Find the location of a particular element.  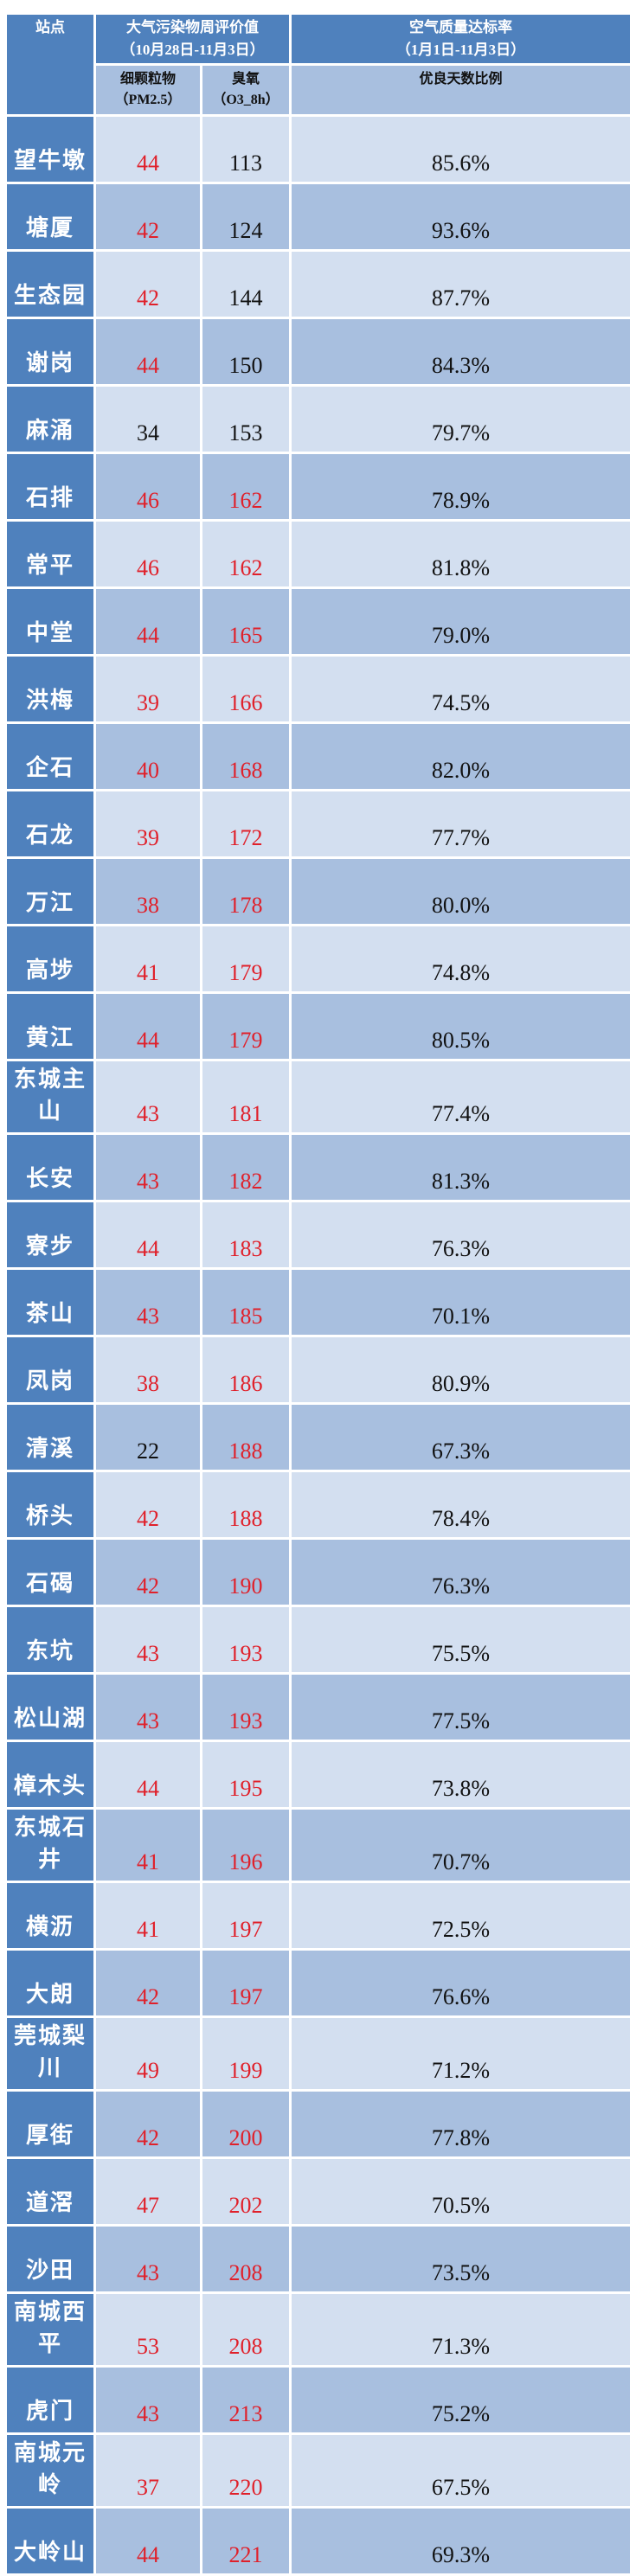

o3-cell: 165 is located at coordinates (246, 621).